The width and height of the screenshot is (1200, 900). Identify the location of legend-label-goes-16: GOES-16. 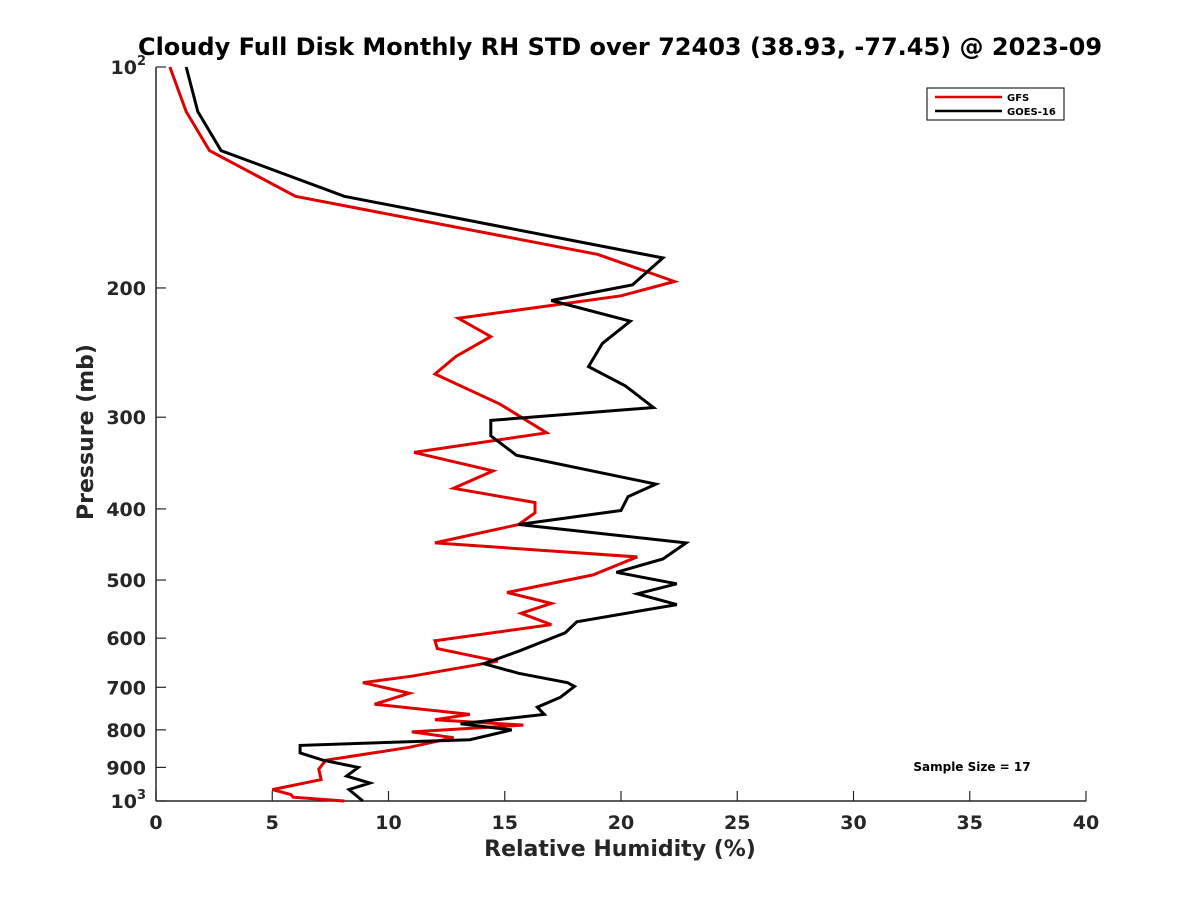
(1031, 112).